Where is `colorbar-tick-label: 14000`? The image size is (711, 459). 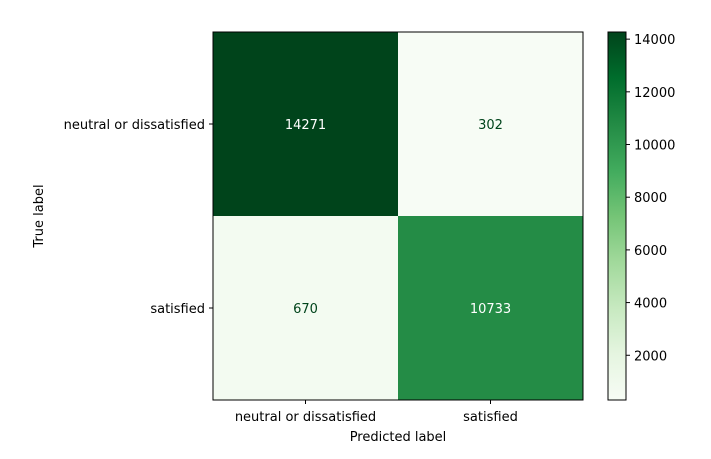 colorbar-tick-label: 14000 is located at coordinates (654, 40).